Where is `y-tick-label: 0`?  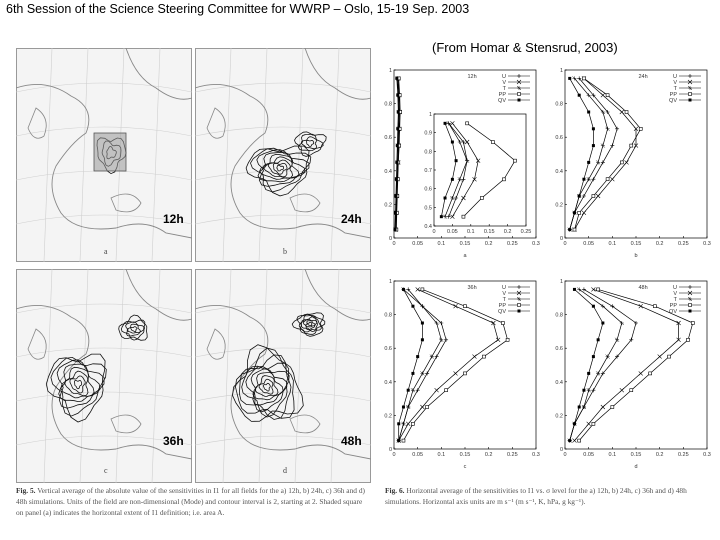
y-tick-label: 0 is located at coordinates (390, 450).